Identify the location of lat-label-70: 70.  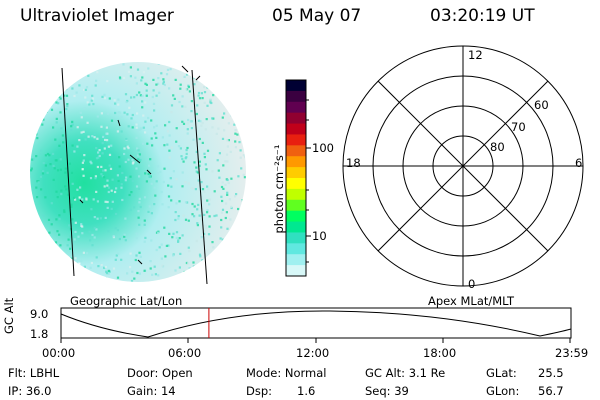
(518, 127).